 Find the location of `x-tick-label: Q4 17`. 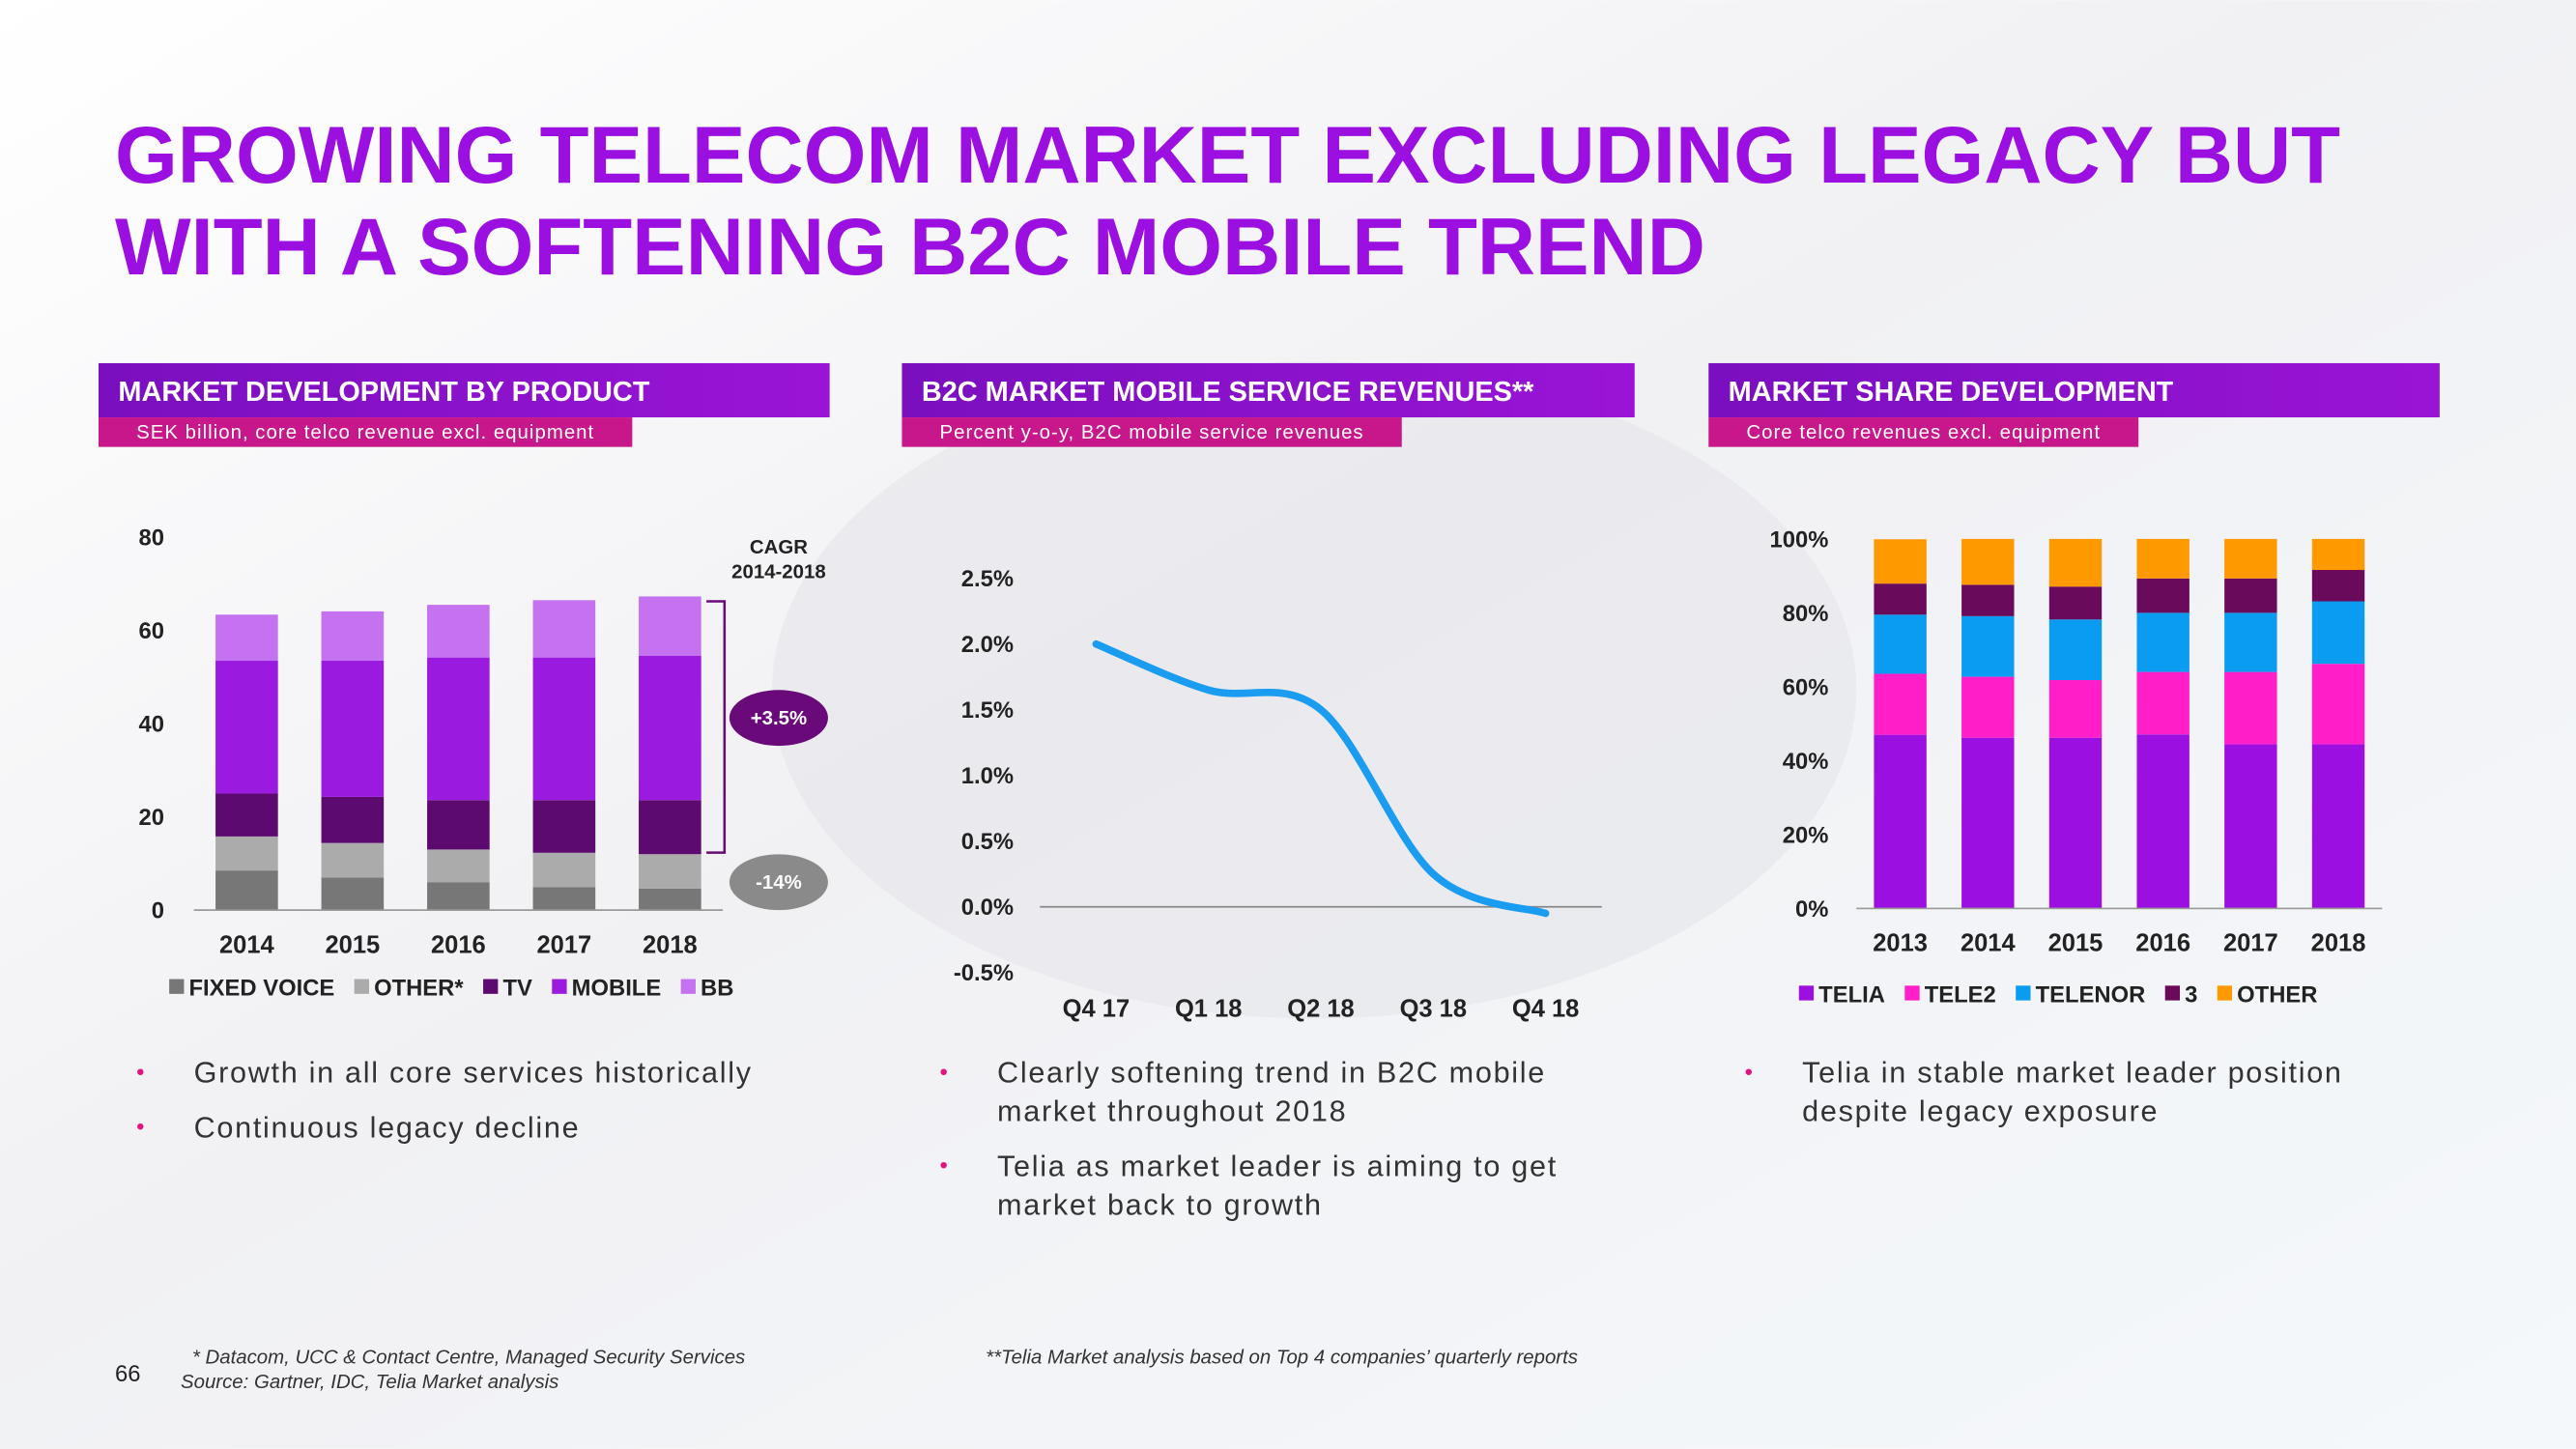

x-tick-label: Q4 17 is located at coordinates (1097, 1009).